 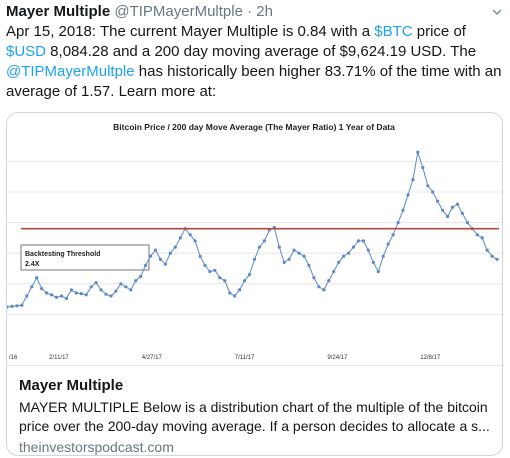 I want to click on tweet-header: Mayer Multiple @TIPMayerMultple · 2h, so click(x=255, y=12).